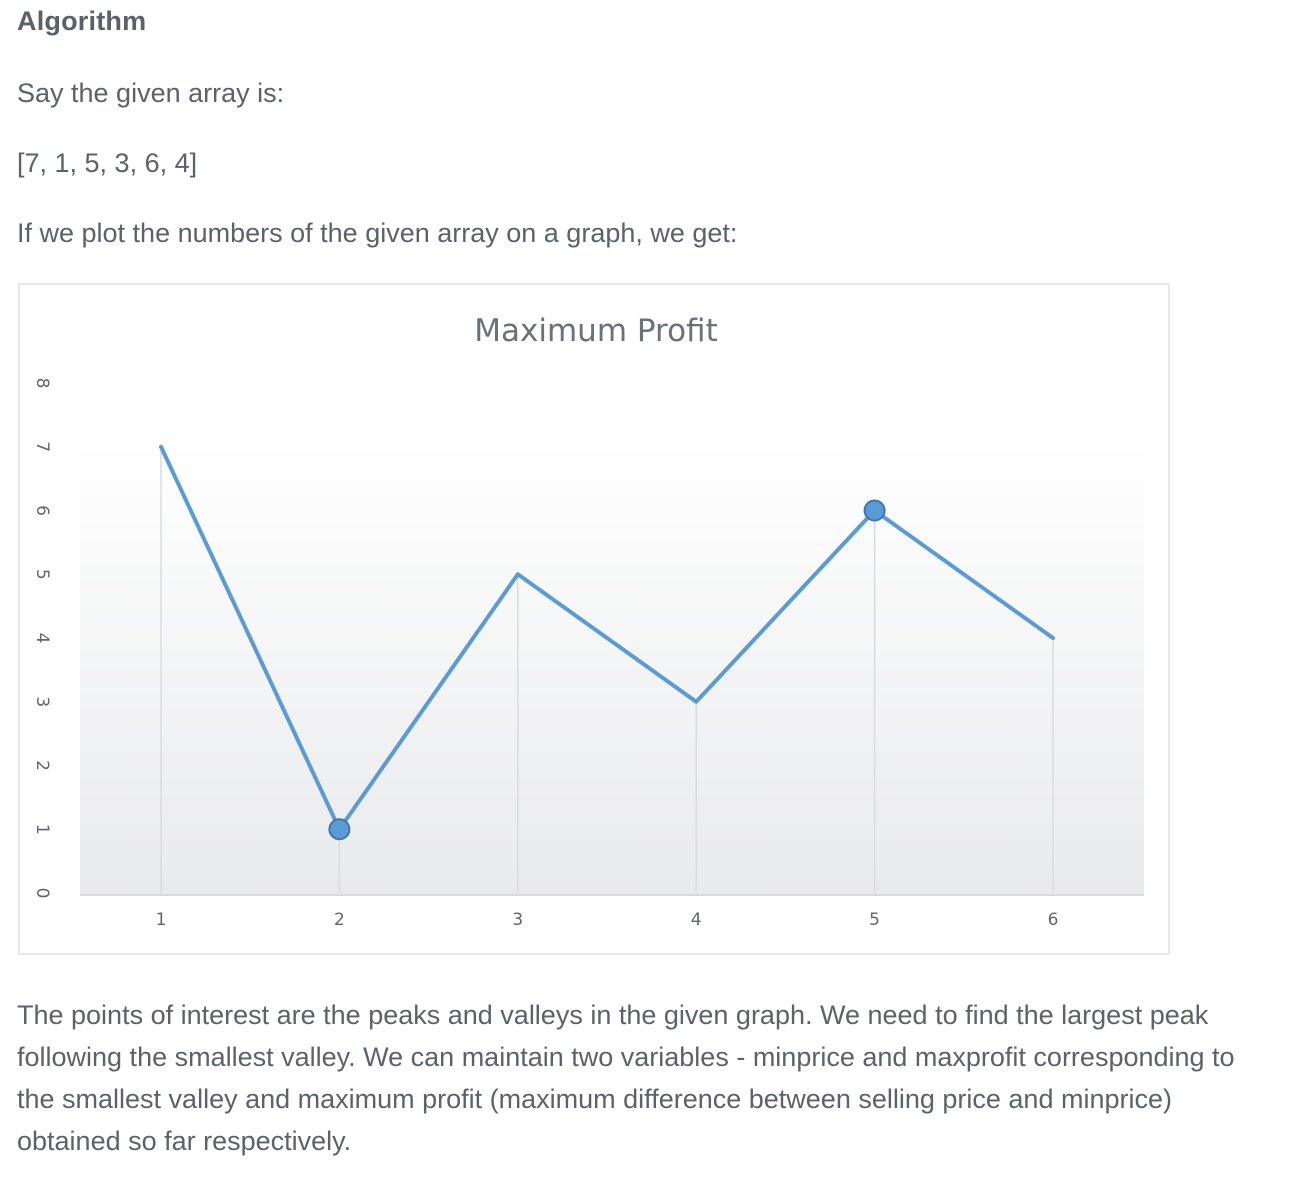 This screenshot has height=1184, width=1304. What do you see at coordinates (42, 383) in the screenshot?
I see `y-tick-label: 8` at bounding box center [42, 383].